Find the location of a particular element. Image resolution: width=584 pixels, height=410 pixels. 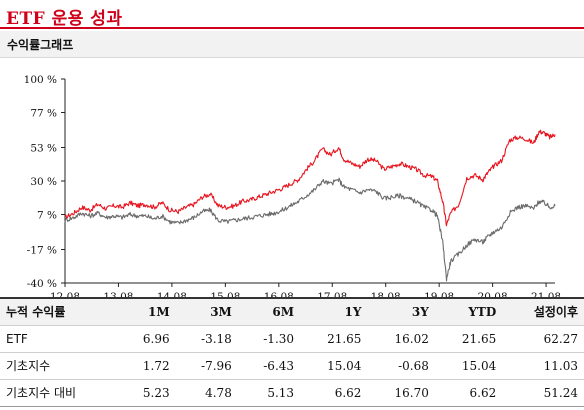

row-label: ETF is located at coordinates (60, 339).